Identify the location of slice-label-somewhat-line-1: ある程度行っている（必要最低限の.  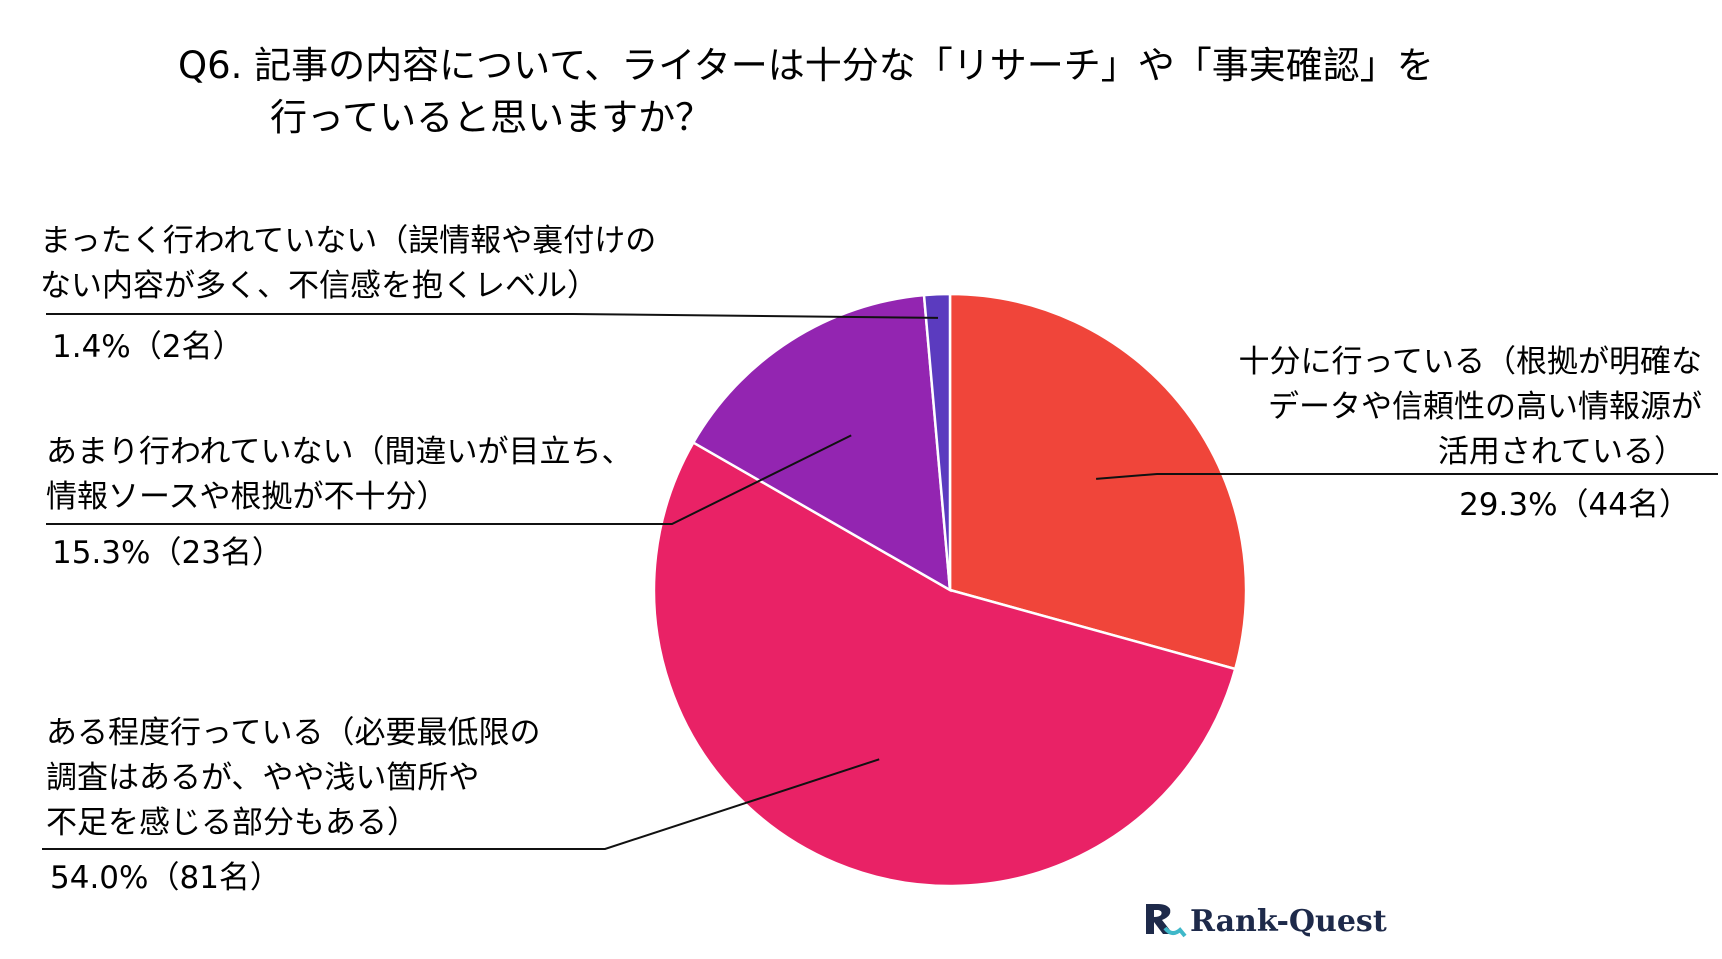
(293, 733).